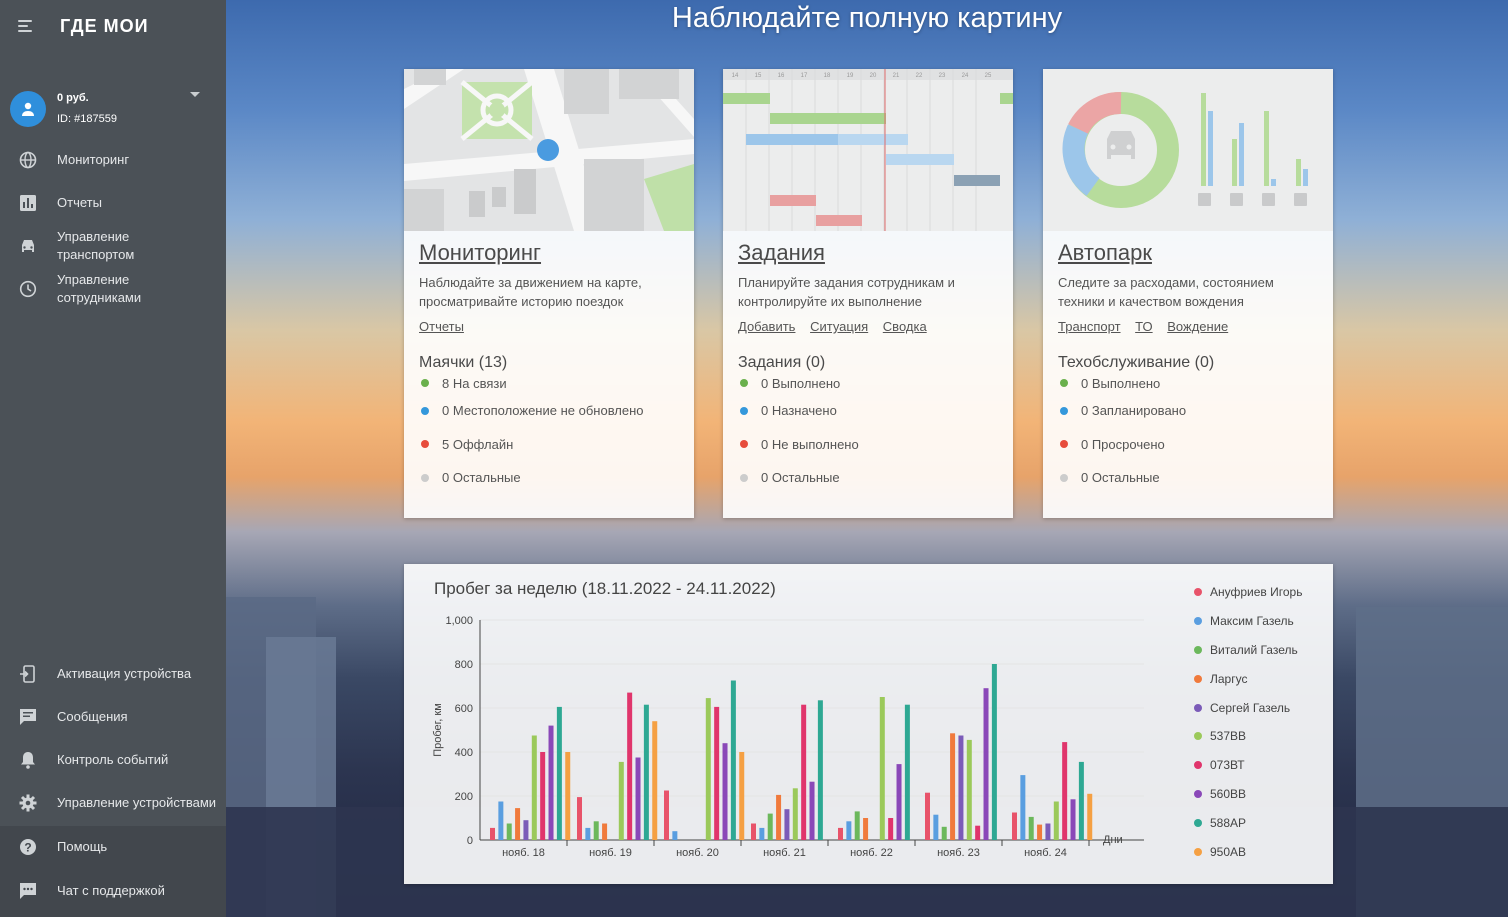 The image size is (1508, 917). Describe the element at coordinates (113, 160) in the screenshot. I see `nav-item-monitoring: Мониторинг` at that location.